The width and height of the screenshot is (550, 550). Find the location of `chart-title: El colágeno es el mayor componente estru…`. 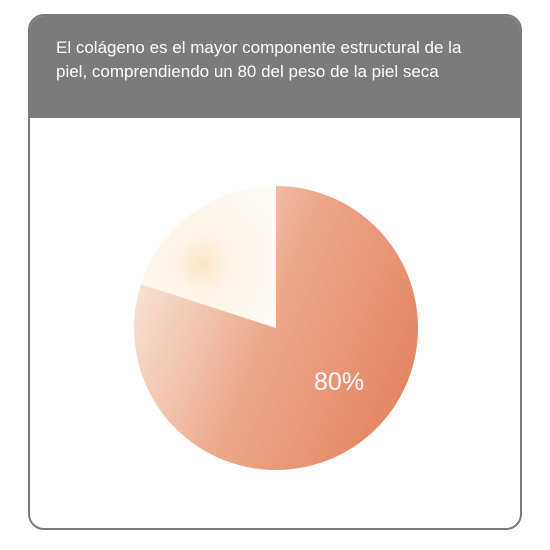

chart-title: El colágeno es el mayor componente estru… is located at coordinates (259, 59).